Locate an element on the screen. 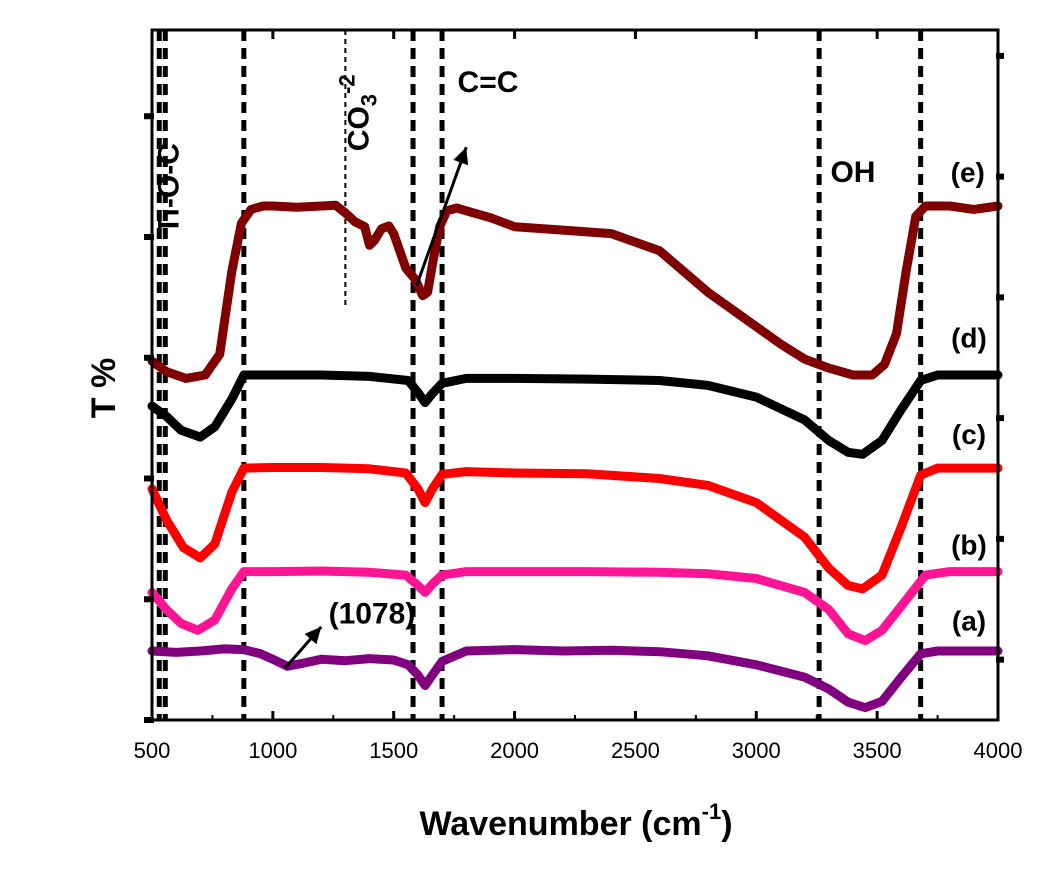  x-tick-label: 2000 is located at coordinates (514, 750).